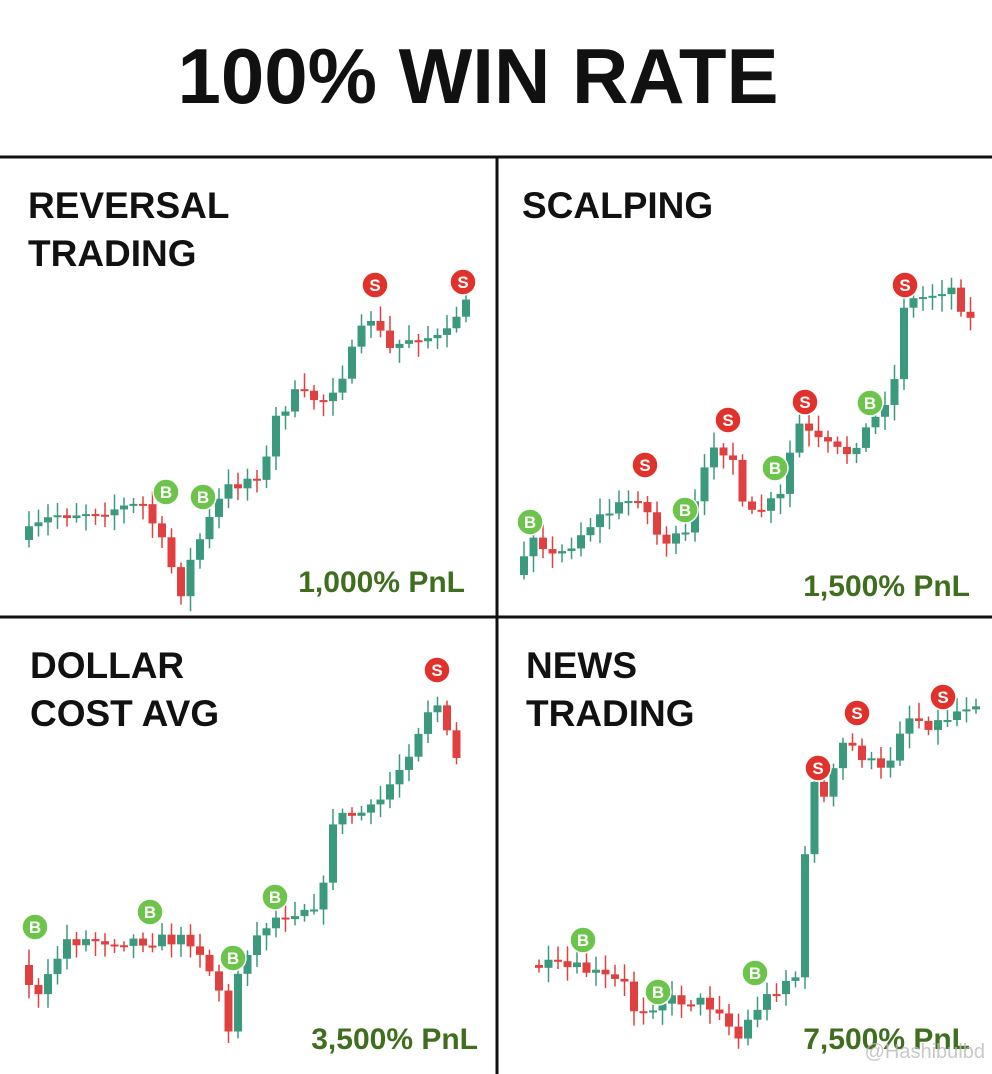  I want to click on pnl-label: 1,500% PnL, so click(886, 586).